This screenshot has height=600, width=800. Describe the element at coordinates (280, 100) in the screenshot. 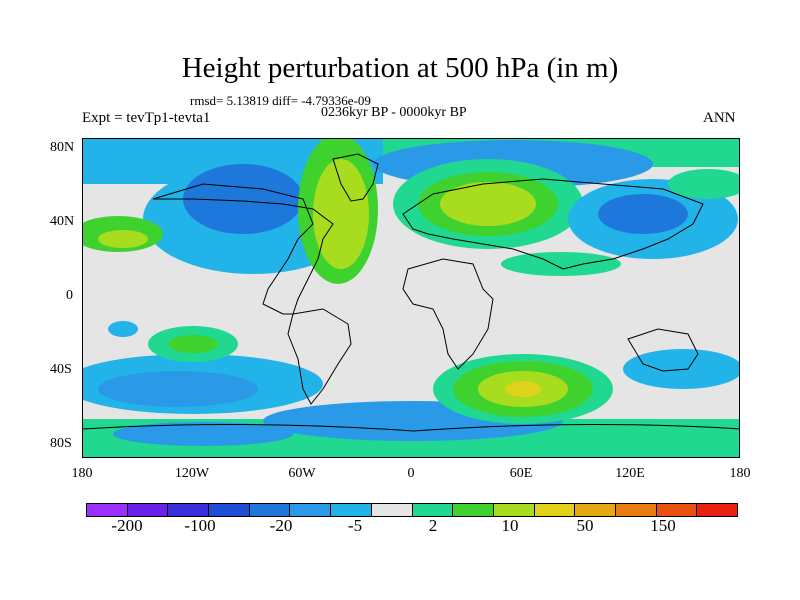

I see `stats-text: rmsd= 5.13819 diff= -4.79336e-09` at that location.